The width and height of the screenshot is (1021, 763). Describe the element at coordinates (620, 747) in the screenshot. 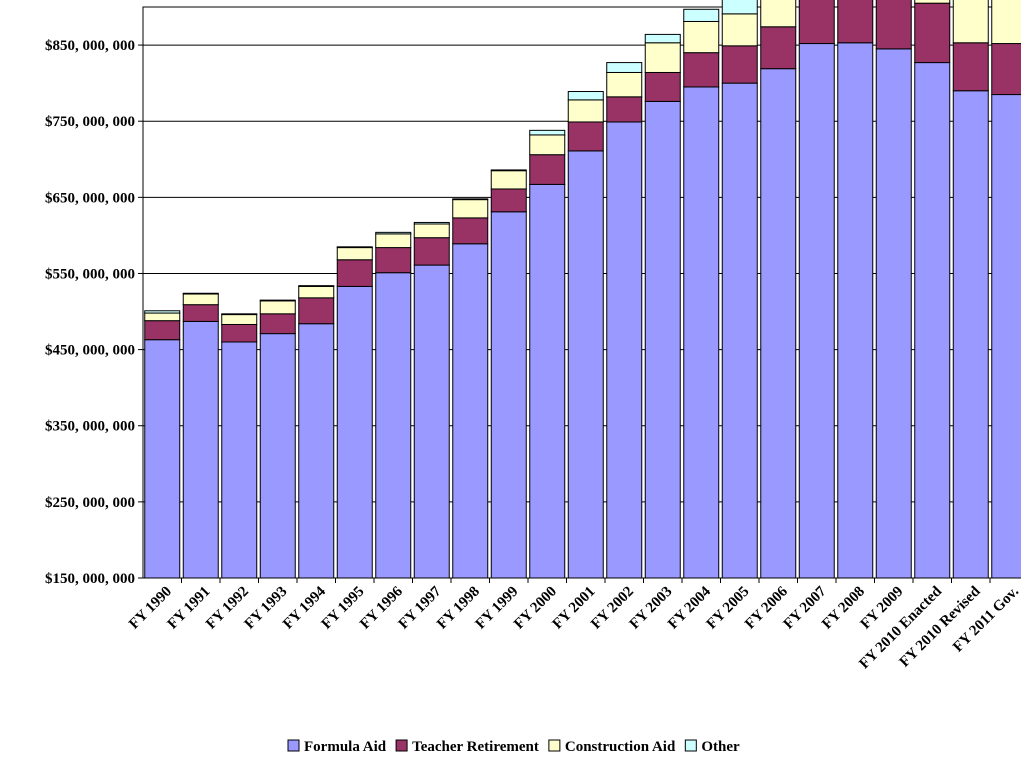

I see `legend-label: Construction Aid` at that location.